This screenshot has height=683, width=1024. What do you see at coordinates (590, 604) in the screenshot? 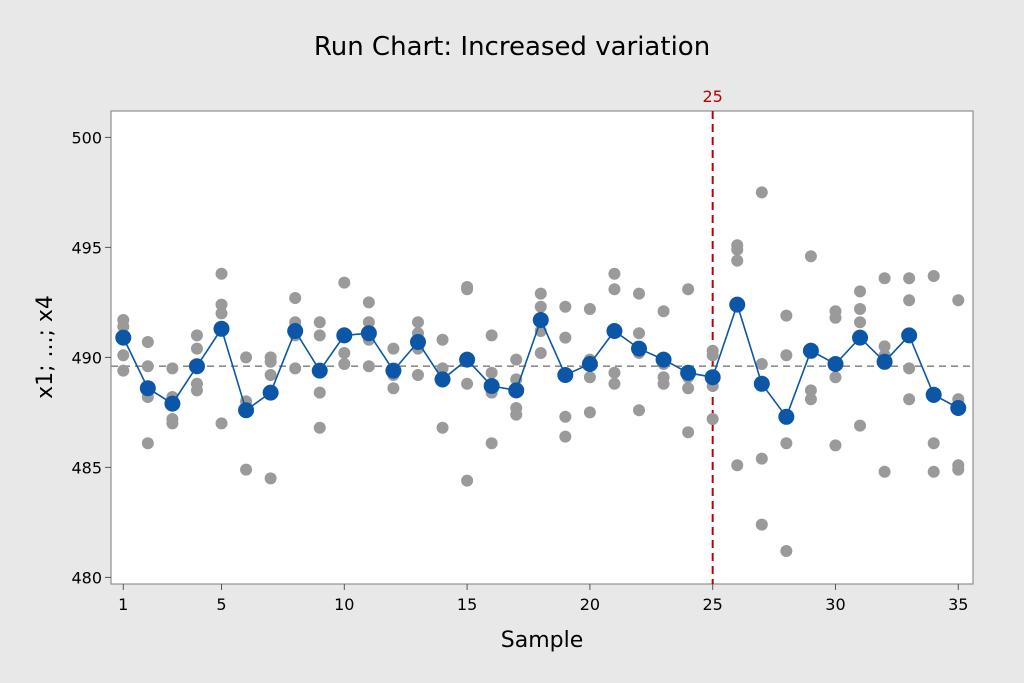
I see `x-tick-label: 20` at bounding box center [590, 604].